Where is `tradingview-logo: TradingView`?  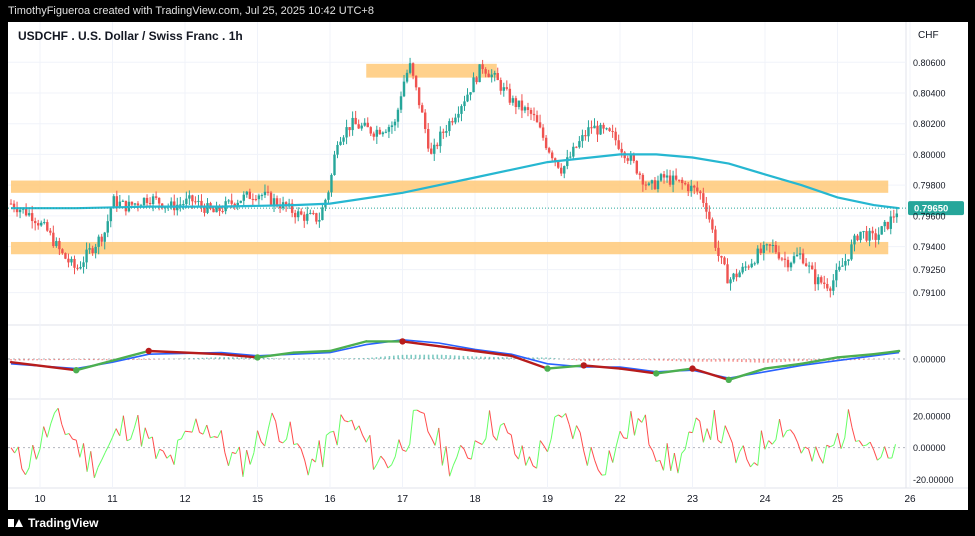 tradingview-logo: TradingView is located at coordinates (53, 523).